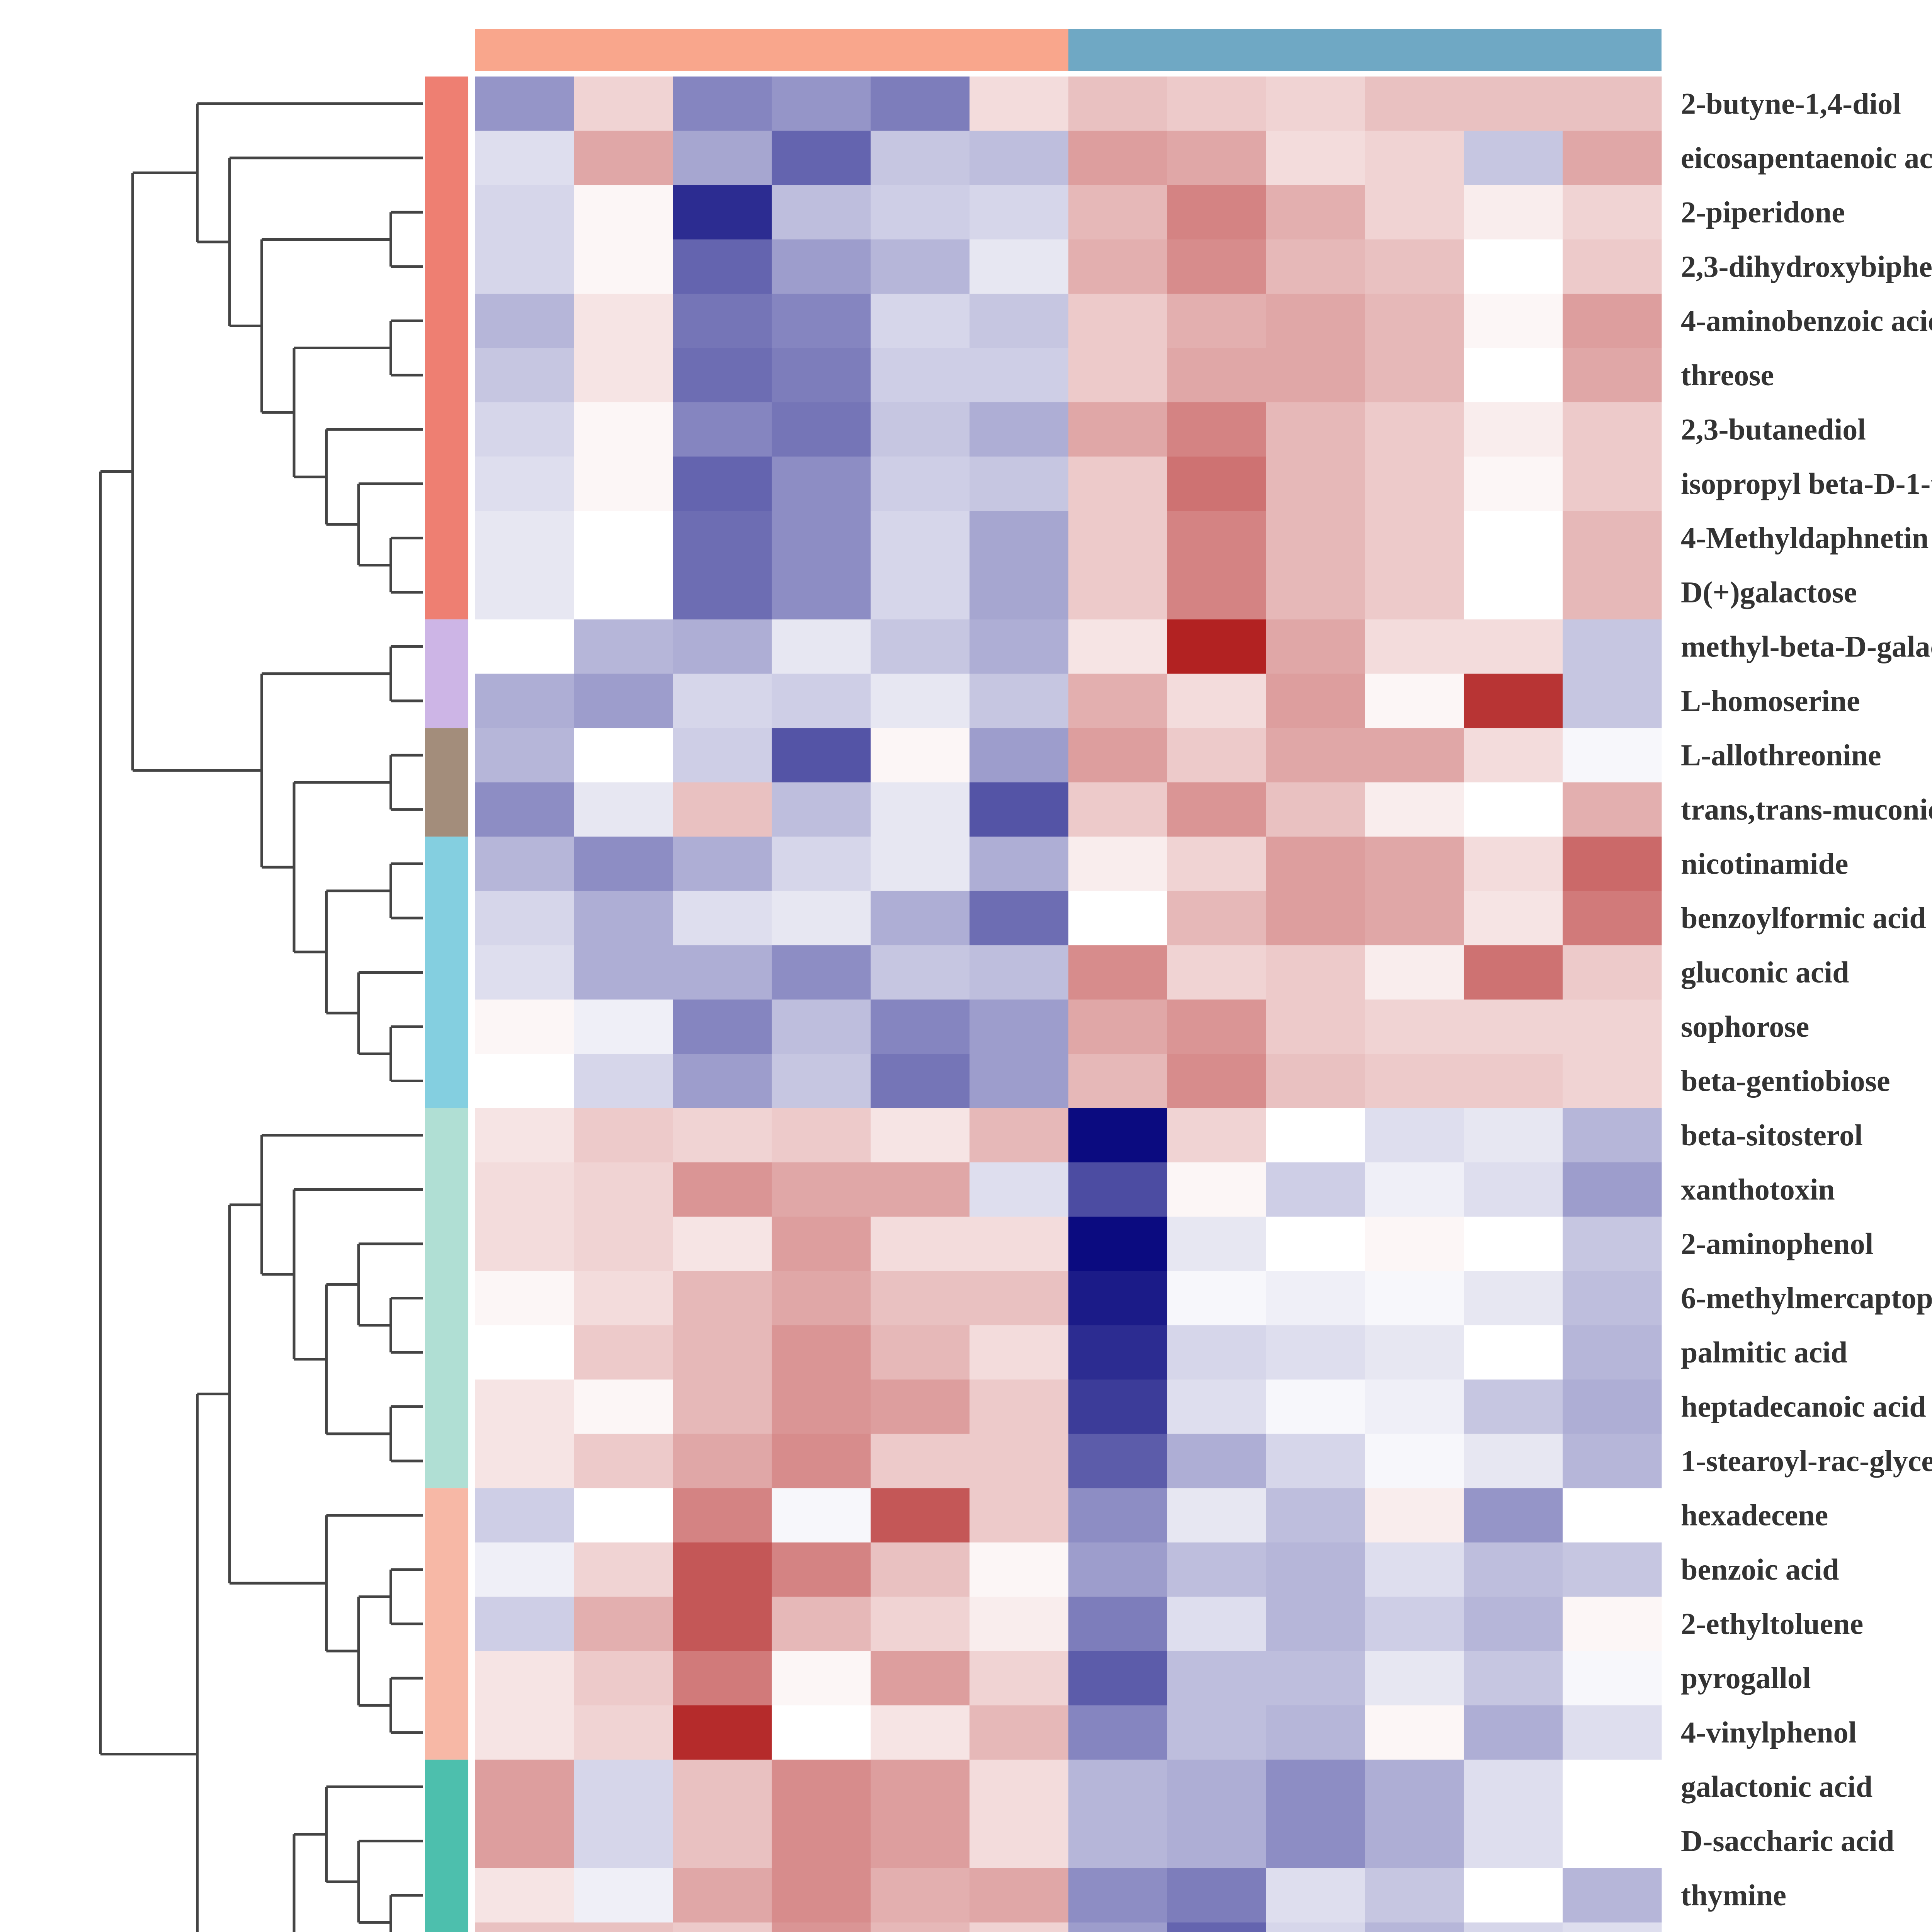 This screenshot has height=1932, width=1932. Describe the element at coordinates (1807, 321) in the screenshot. I see `row-label: 4-aminobenzoic acid` at that location.